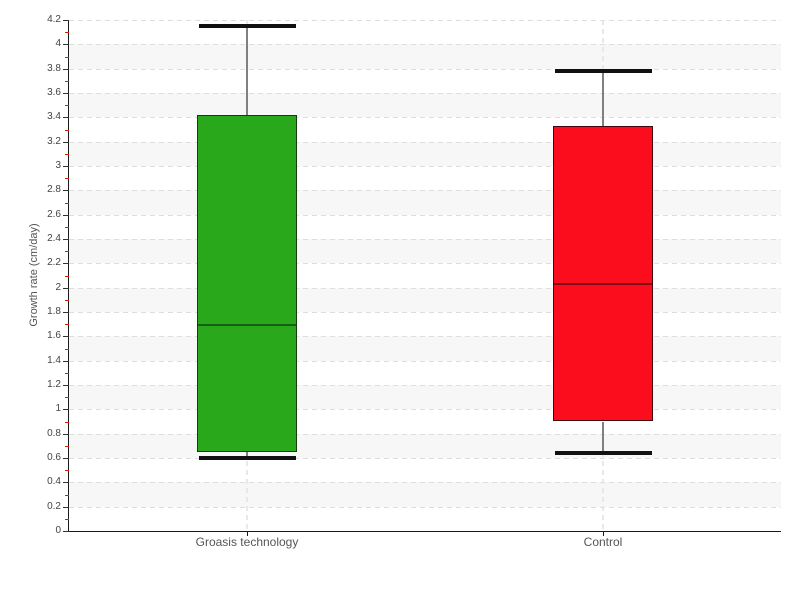  What do you see at coordinates (58, 165) in the screenshot?
I see `y-tick-label: 3` at bounding box center [58, 165].